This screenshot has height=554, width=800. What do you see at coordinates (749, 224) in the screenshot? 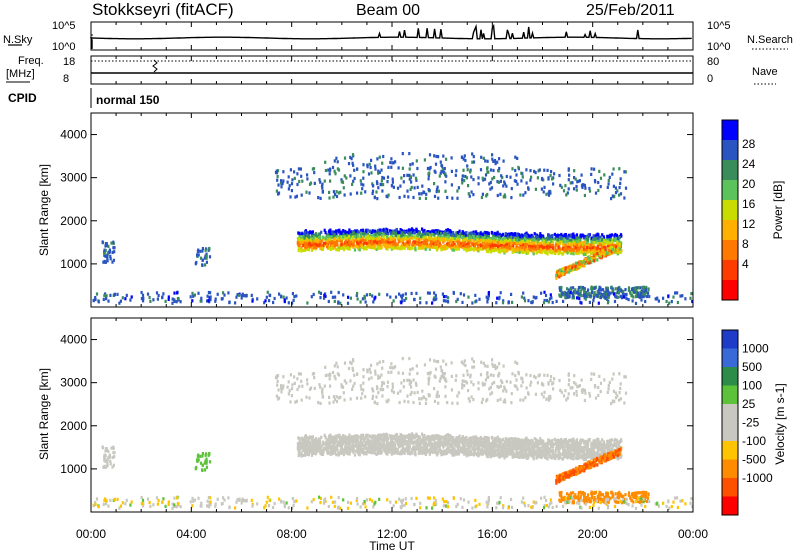
I see `colorbar-tick-label: 12` at bounding box center [749, 224].